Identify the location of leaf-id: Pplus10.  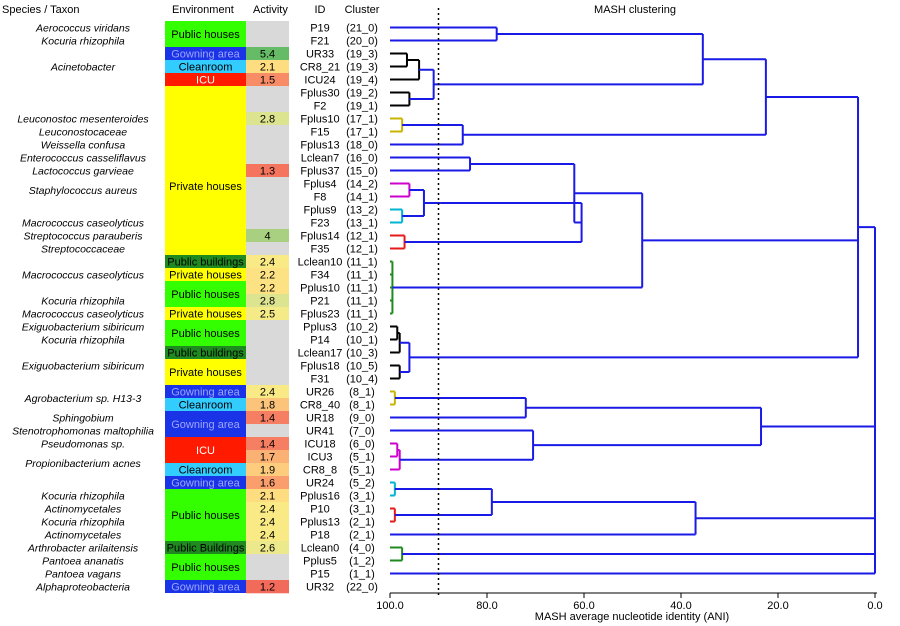
(320, 289).